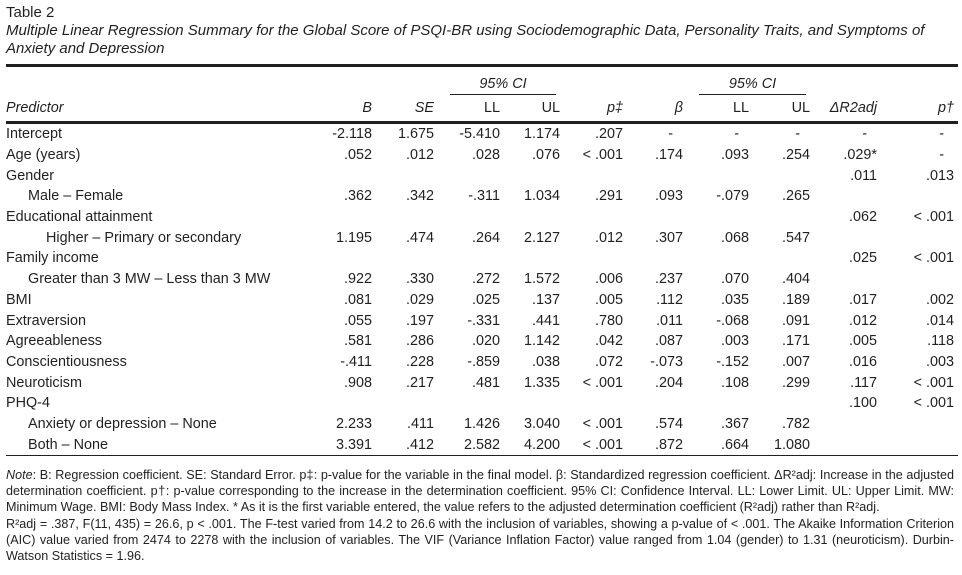 This screenshot has width=962, height=575. I want to click on table-cell: .272, so click(485, 279).